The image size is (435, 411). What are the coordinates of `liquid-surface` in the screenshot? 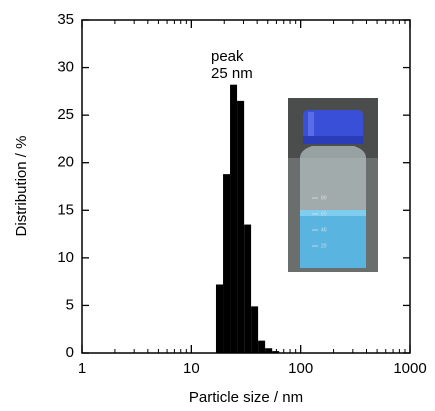 It's located at (333, 213).